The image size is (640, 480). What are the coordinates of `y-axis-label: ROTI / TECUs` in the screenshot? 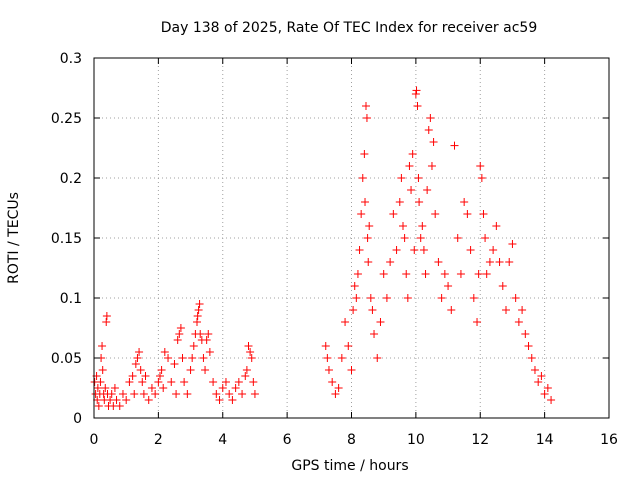 It's located at (14, 238).